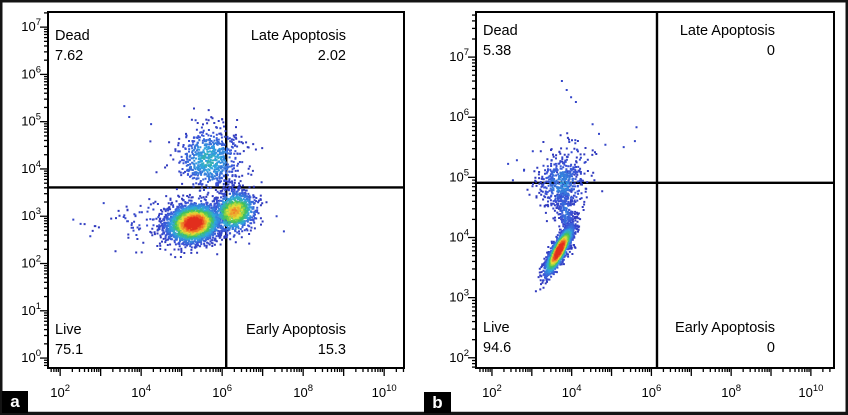 The height and width of the screenshot is (415, 848). What do you see at coordinates (675, 41) in the screenshot?
I see `quadrant-label-late-apoptosis-b: Late Apoptosis 0` at bounding box center [675, 41].